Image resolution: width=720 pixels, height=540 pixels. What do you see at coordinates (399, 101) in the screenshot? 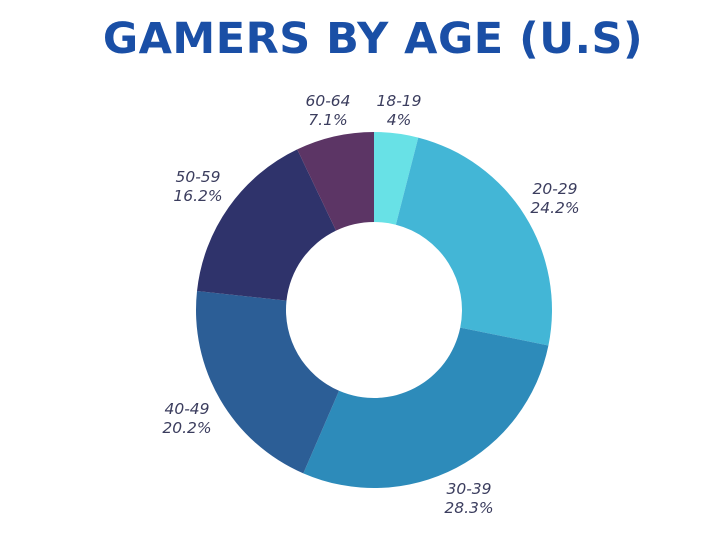
I see `slice-category: 18-19` at bounding box center [399, 101].